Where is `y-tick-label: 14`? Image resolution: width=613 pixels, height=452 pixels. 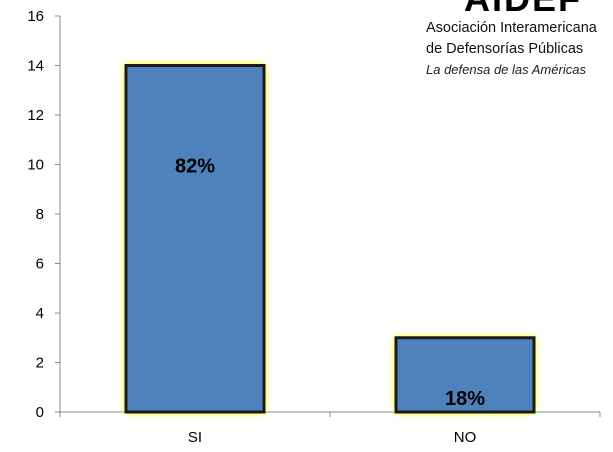
y-tick-label: 14 is located at coordinates (35, 66).